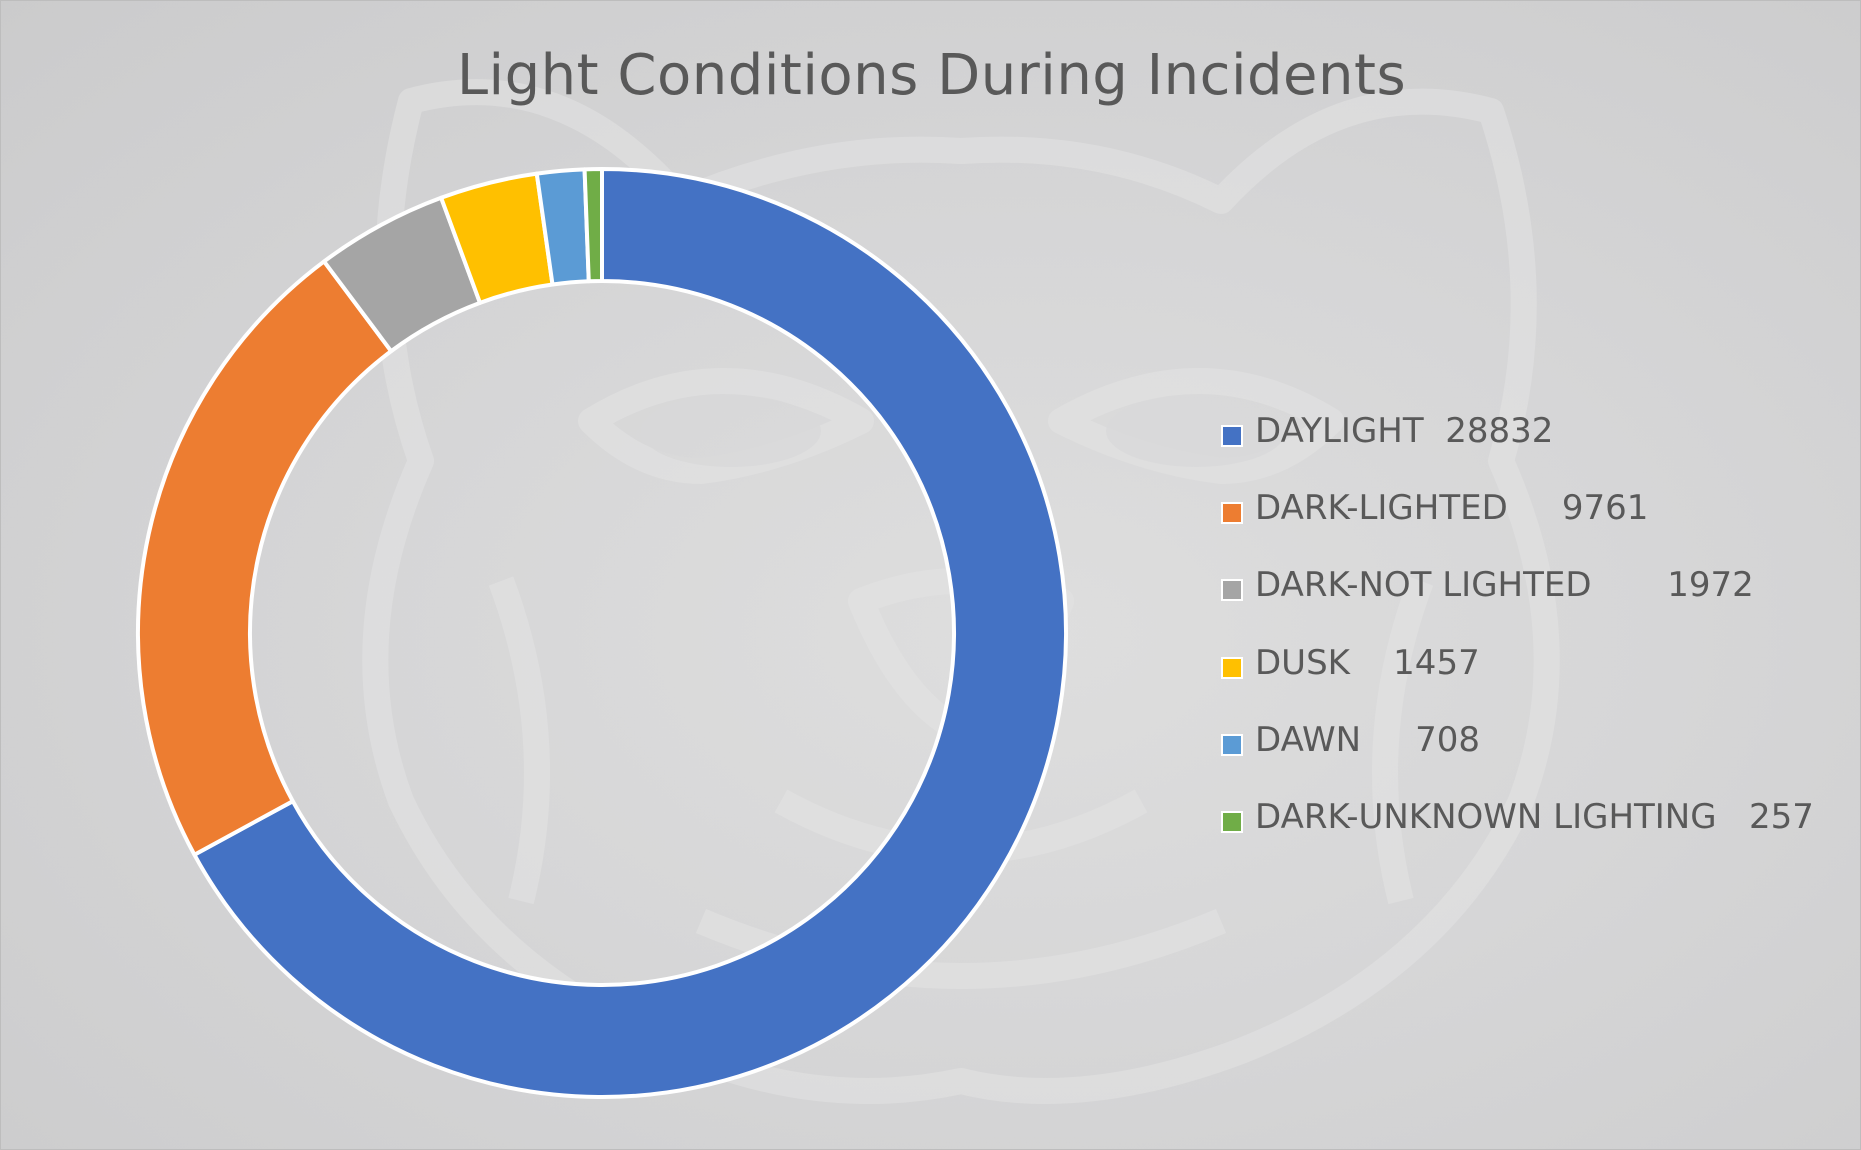 Image resolution: width=1861 pixels, height=1150 pixels. I want to click on legend-swatch-dawn, so click(1232, 745).